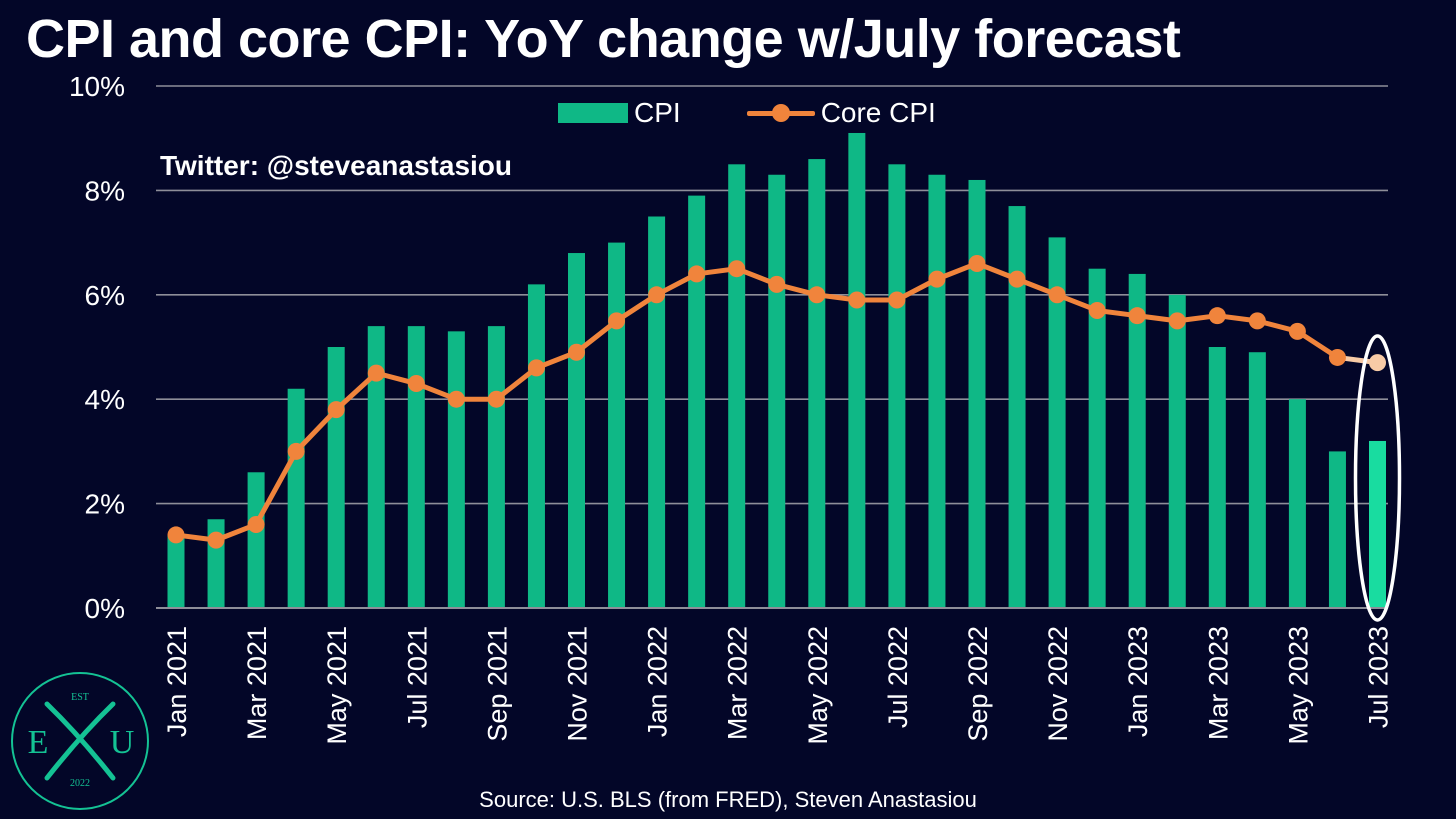  What do you see at coordinates (978, 684) in the screenshot?
I see `x-tick-label: Sep 2022` at bounding box center [978, 684].